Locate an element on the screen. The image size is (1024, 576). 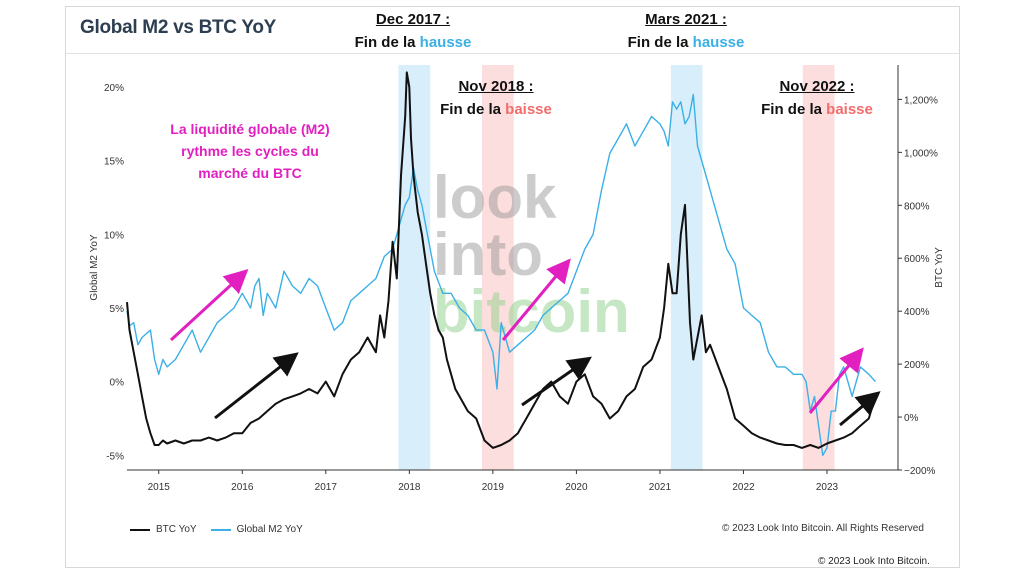
x-tick-label-2019: 2019 is located at coordinates (493, 487).